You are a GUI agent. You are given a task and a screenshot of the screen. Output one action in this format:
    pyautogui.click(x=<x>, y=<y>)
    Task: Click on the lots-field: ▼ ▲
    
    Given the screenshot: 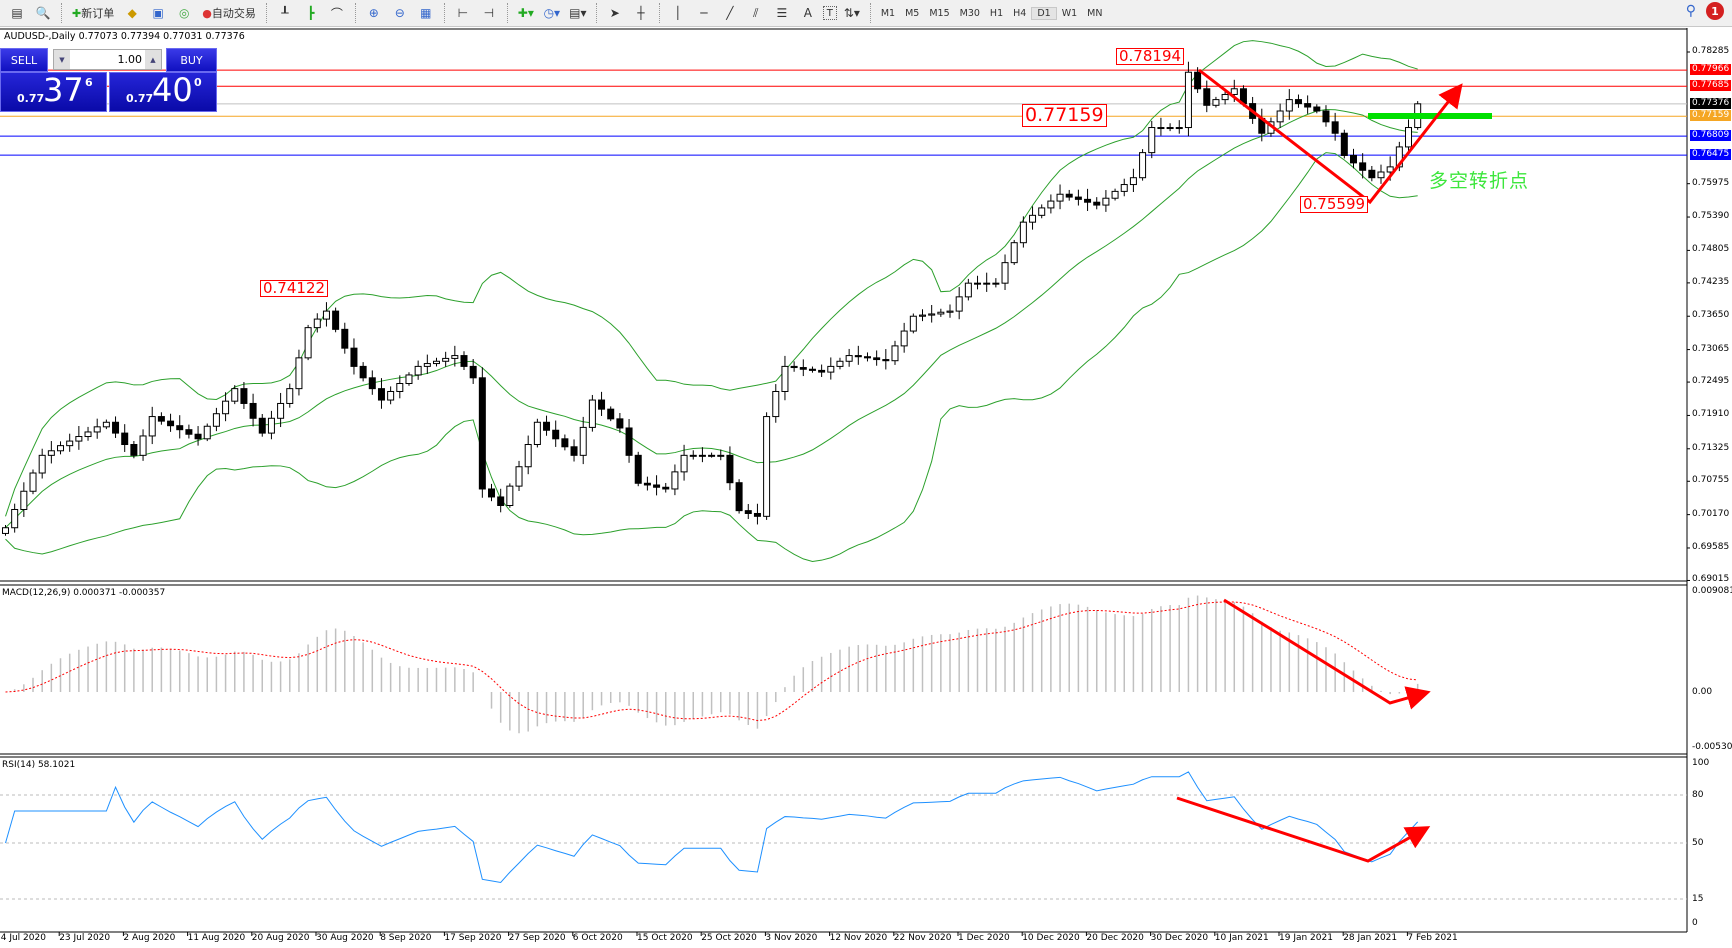 What is the action you would take?
    pyautogui.click(x=107, y=59)
    